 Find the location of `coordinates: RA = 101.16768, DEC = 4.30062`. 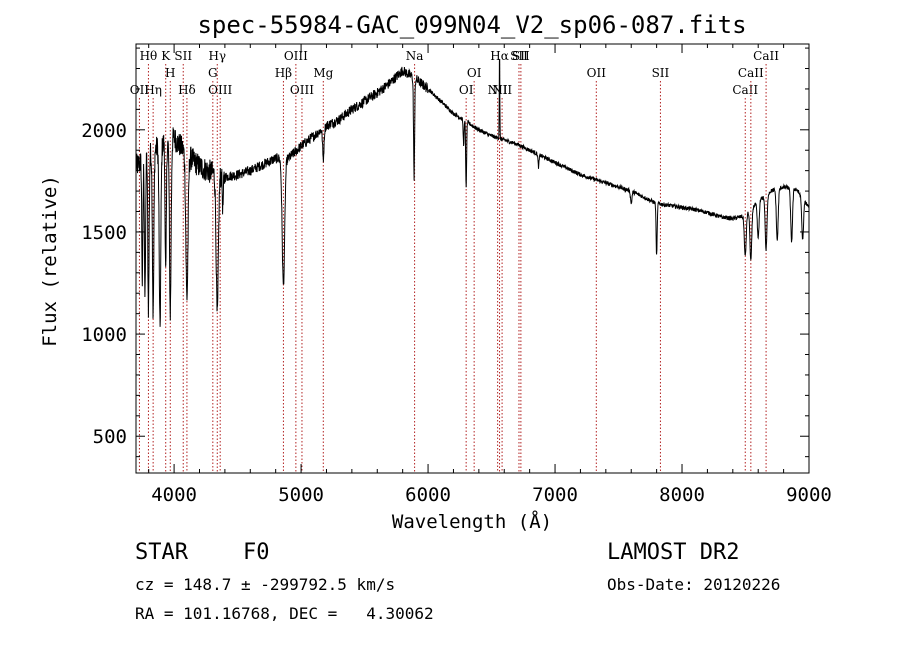

coordinates: RA = 101.16768, DEC = 4.30062 is located at coordinates (284, 613).